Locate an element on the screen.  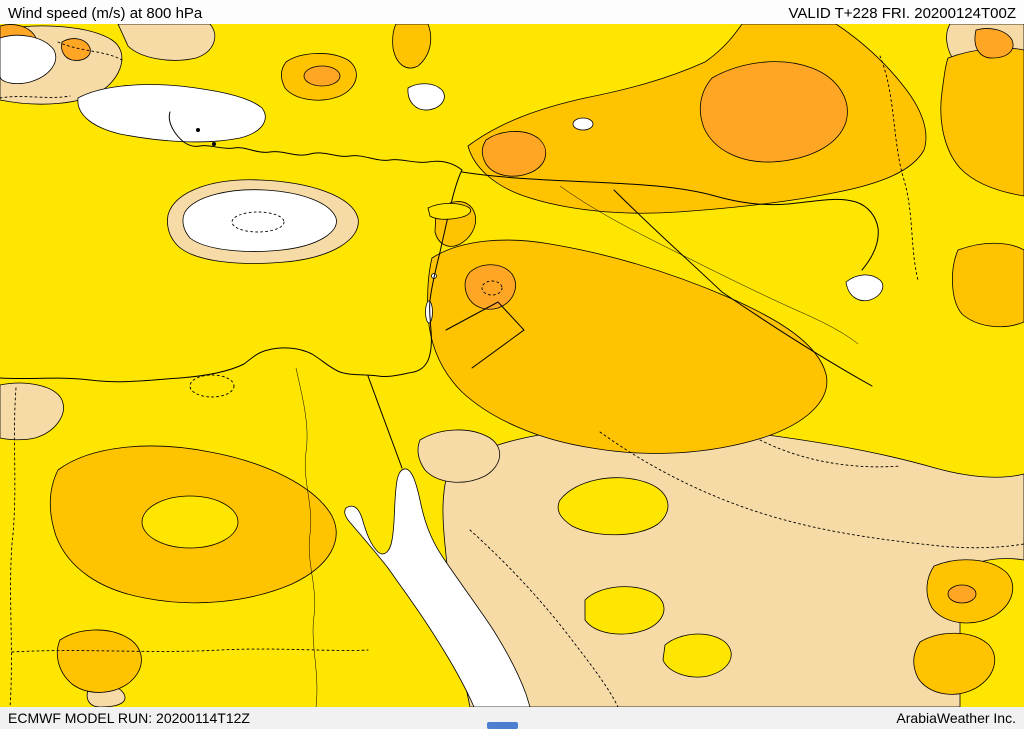
israel-deep-core is located at coordinates (490, 287).